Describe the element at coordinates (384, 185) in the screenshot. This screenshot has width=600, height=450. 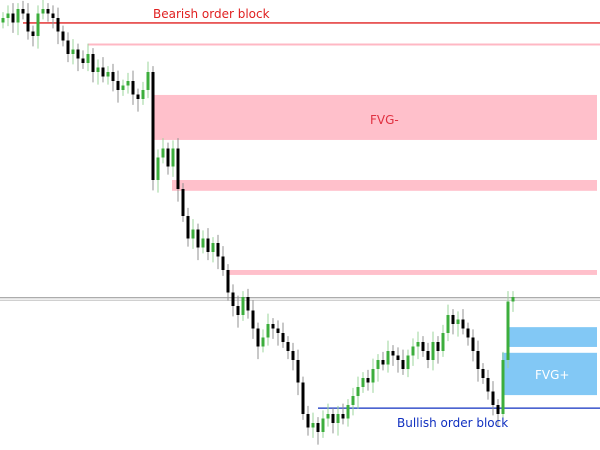
I see `bearish-zone-2-zone` at that location.